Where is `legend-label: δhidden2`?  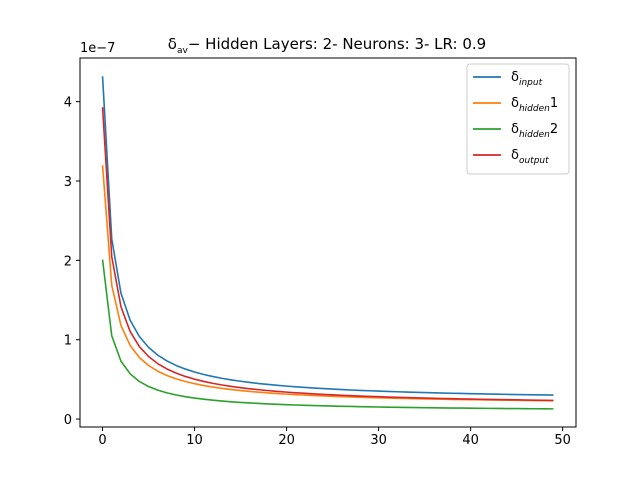
legend-label: δhidden2 is located at coordinates (534, 131).